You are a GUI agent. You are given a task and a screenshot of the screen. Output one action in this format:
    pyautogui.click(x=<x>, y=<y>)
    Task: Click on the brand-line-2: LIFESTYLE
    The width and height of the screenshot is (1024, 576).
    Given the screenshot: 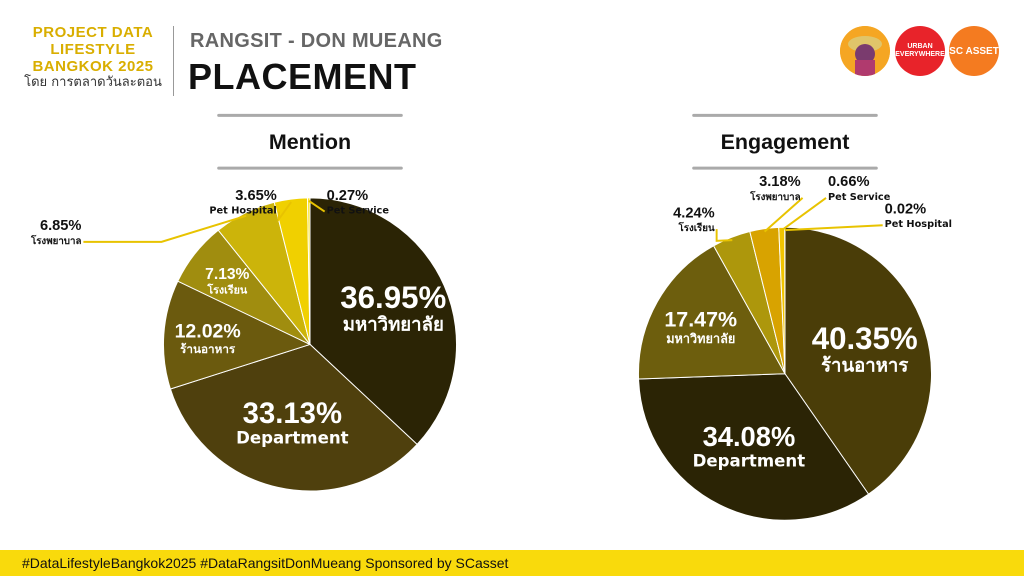 What is the action you would take?
    pyautogui.click(x=93, y=49)
    